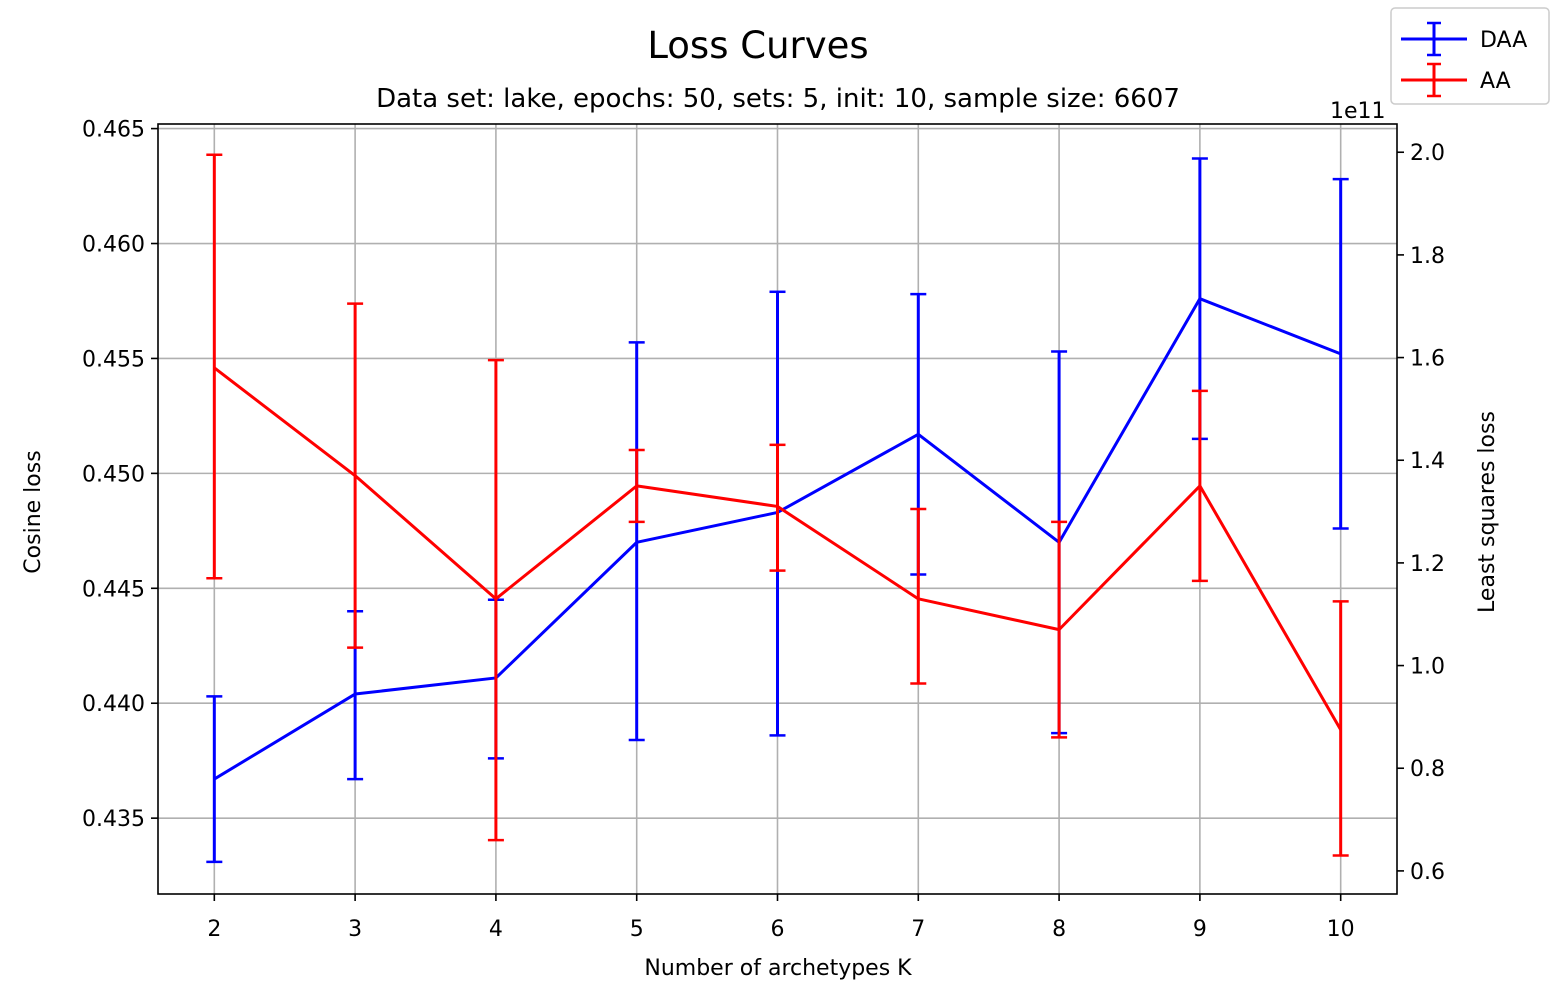 The image size is (1564, 1002). I want to click on y-tick-label-left: 0.445, so click(113, 589).